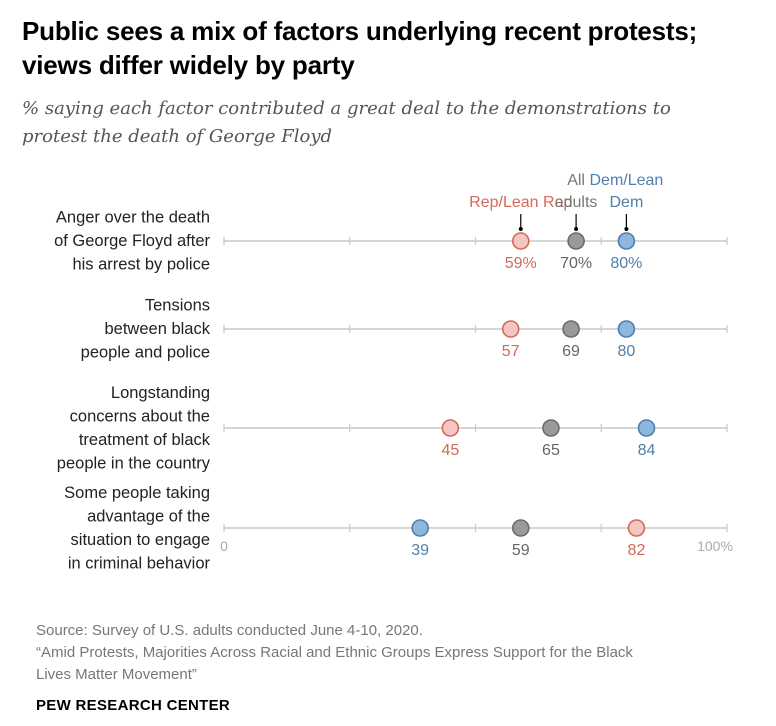  I want to click on axis-label-min: 0, so click(224, 546).